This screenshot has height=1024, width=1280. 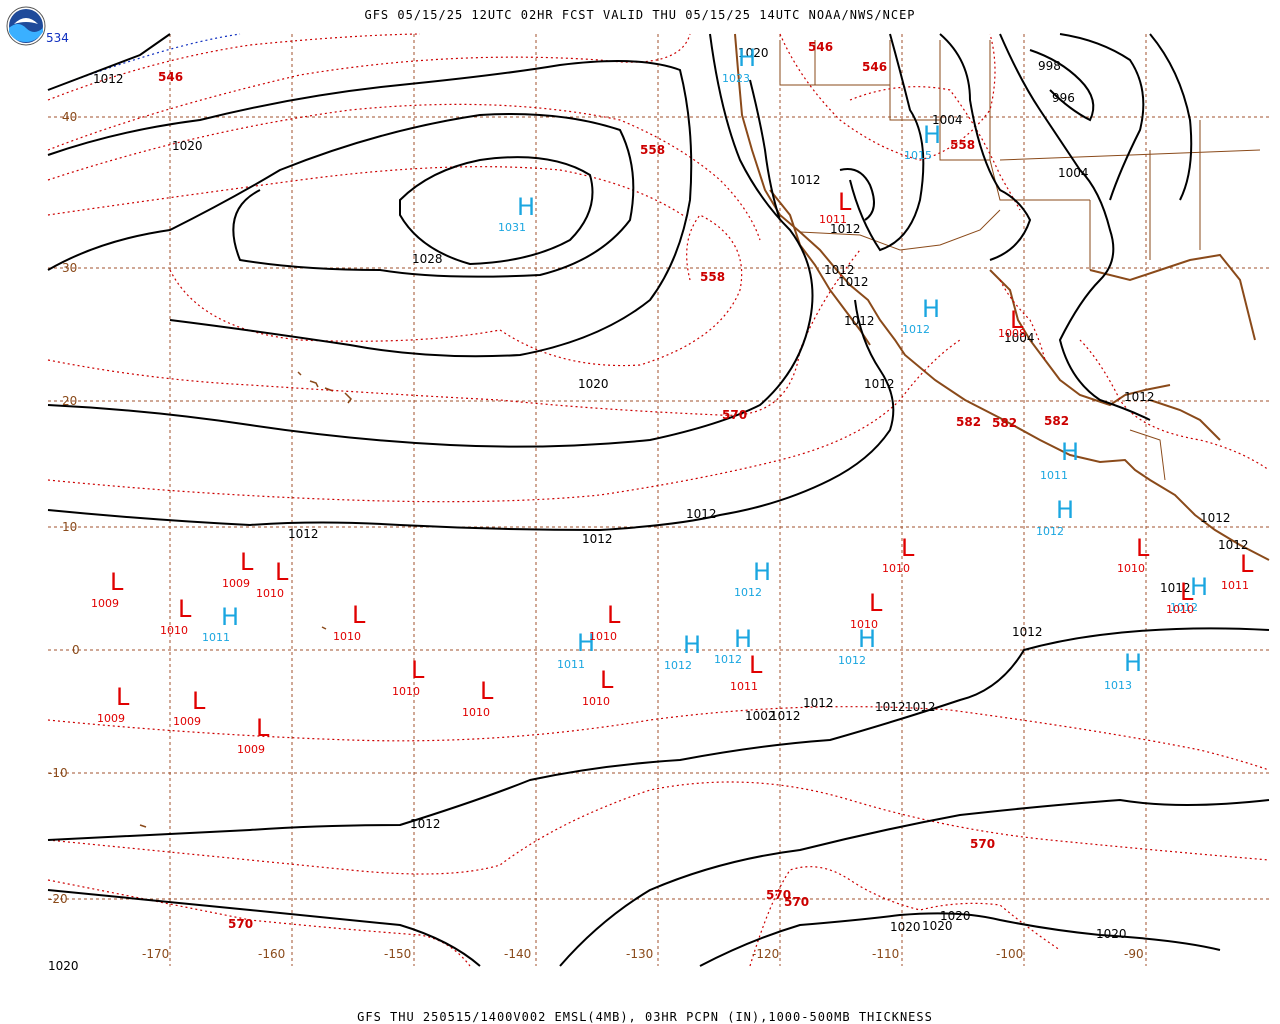 I want to click on lat-label-40: 40, so click(x=69, y=117).